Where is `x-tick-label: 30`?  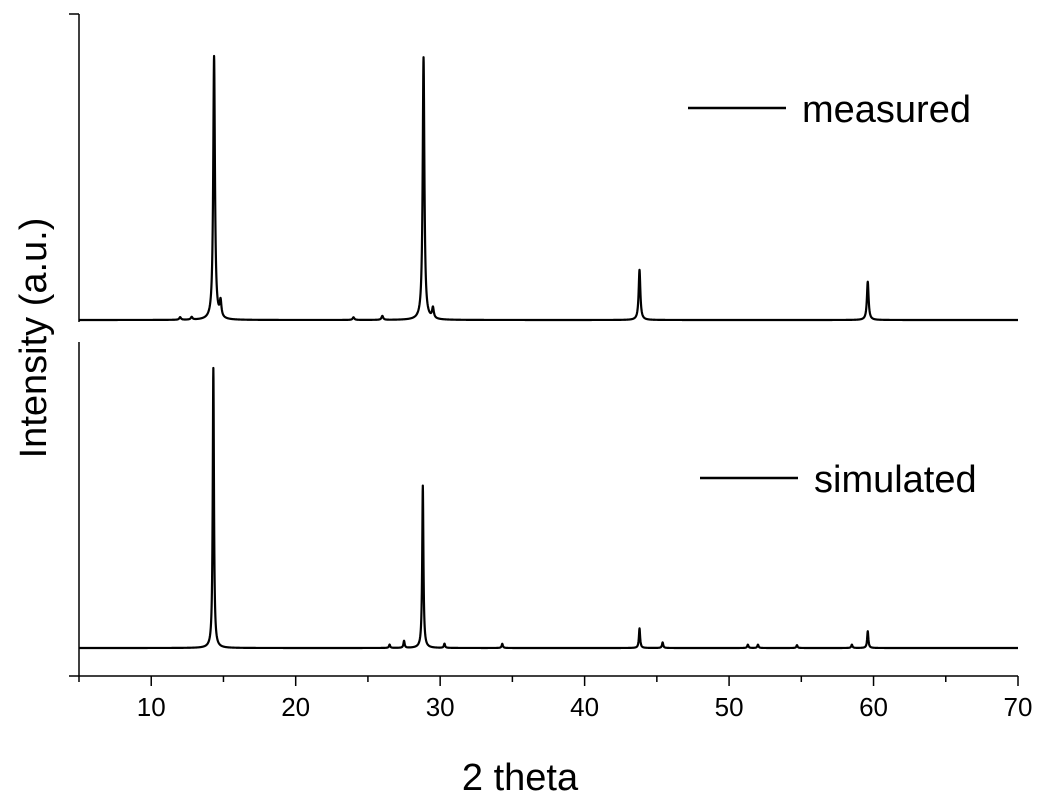
x-tick-label: 30 is located at coordinates (440, 707).